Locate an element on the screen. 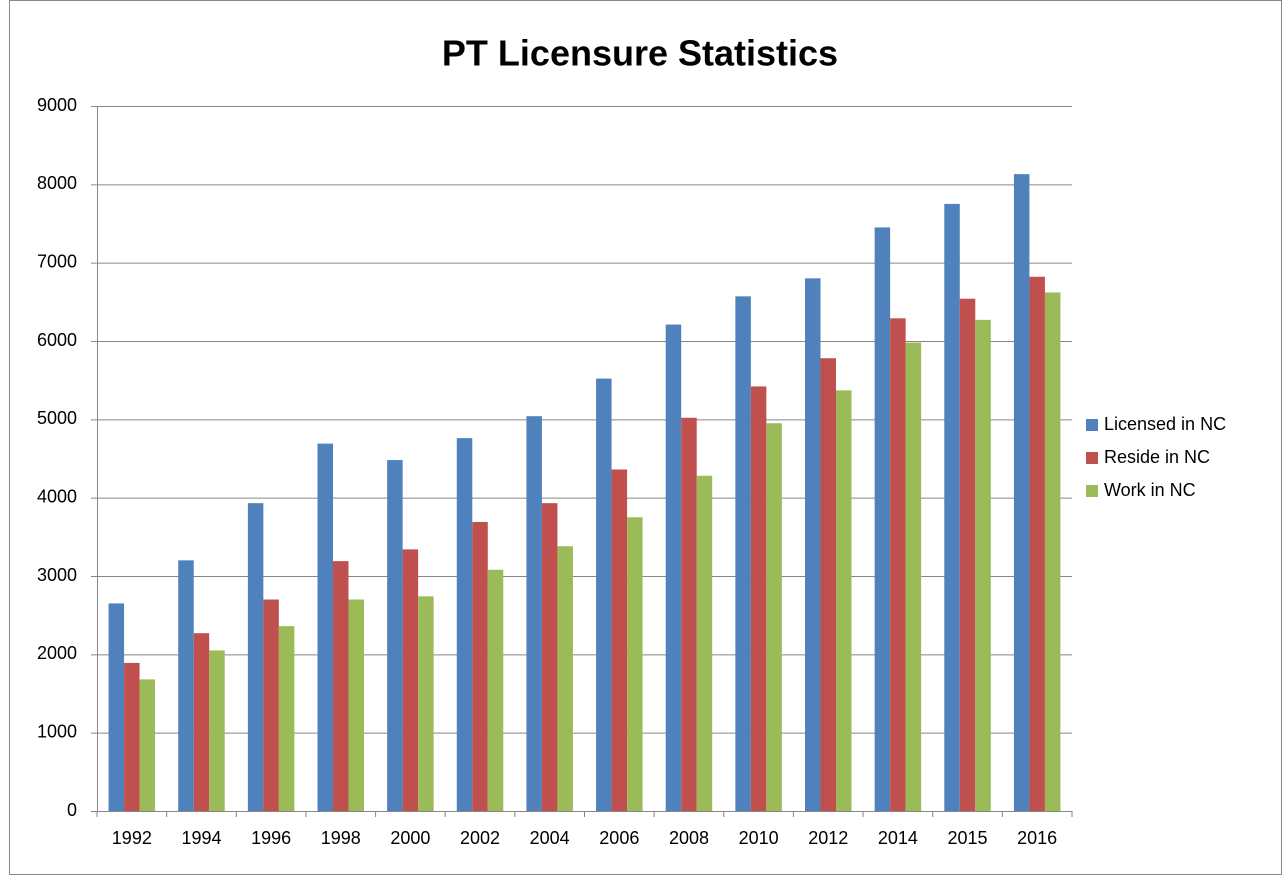 The width and height of the screenshot is (1282, 875). legend-label: Reside in NC is located at coordinates (1157, 457).